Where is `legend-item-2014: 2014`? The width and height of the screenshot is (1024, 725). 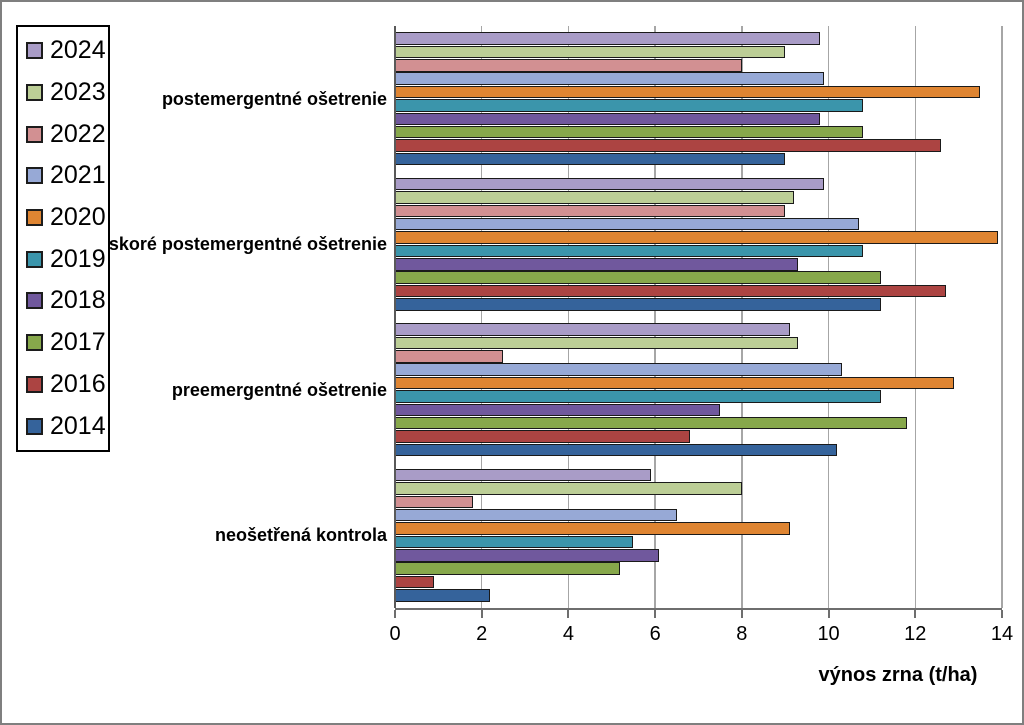 legend-item-2014: 2014 is located at coordinates (67, 425).